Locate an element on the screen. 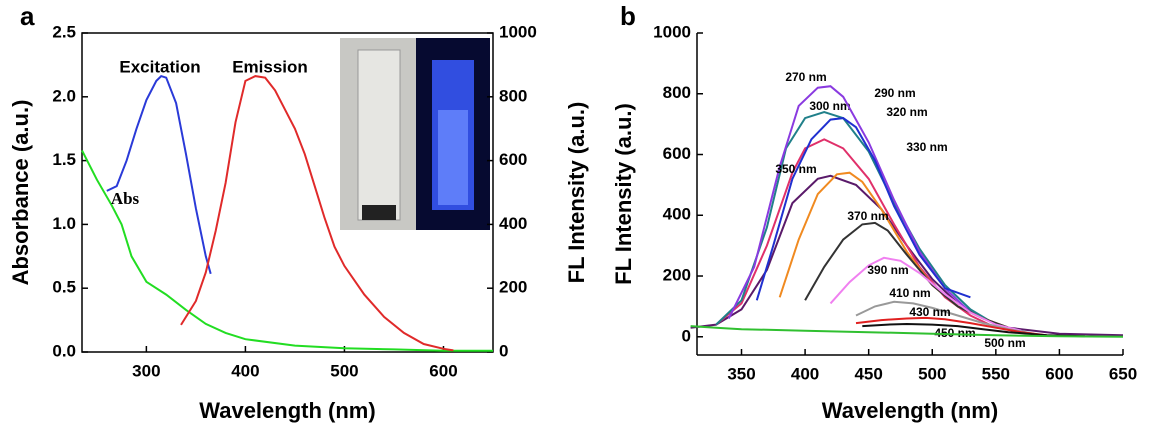 This screenshot has width=1151, height=426. y-tick-label: 200 is located at coordinates (677, 275).